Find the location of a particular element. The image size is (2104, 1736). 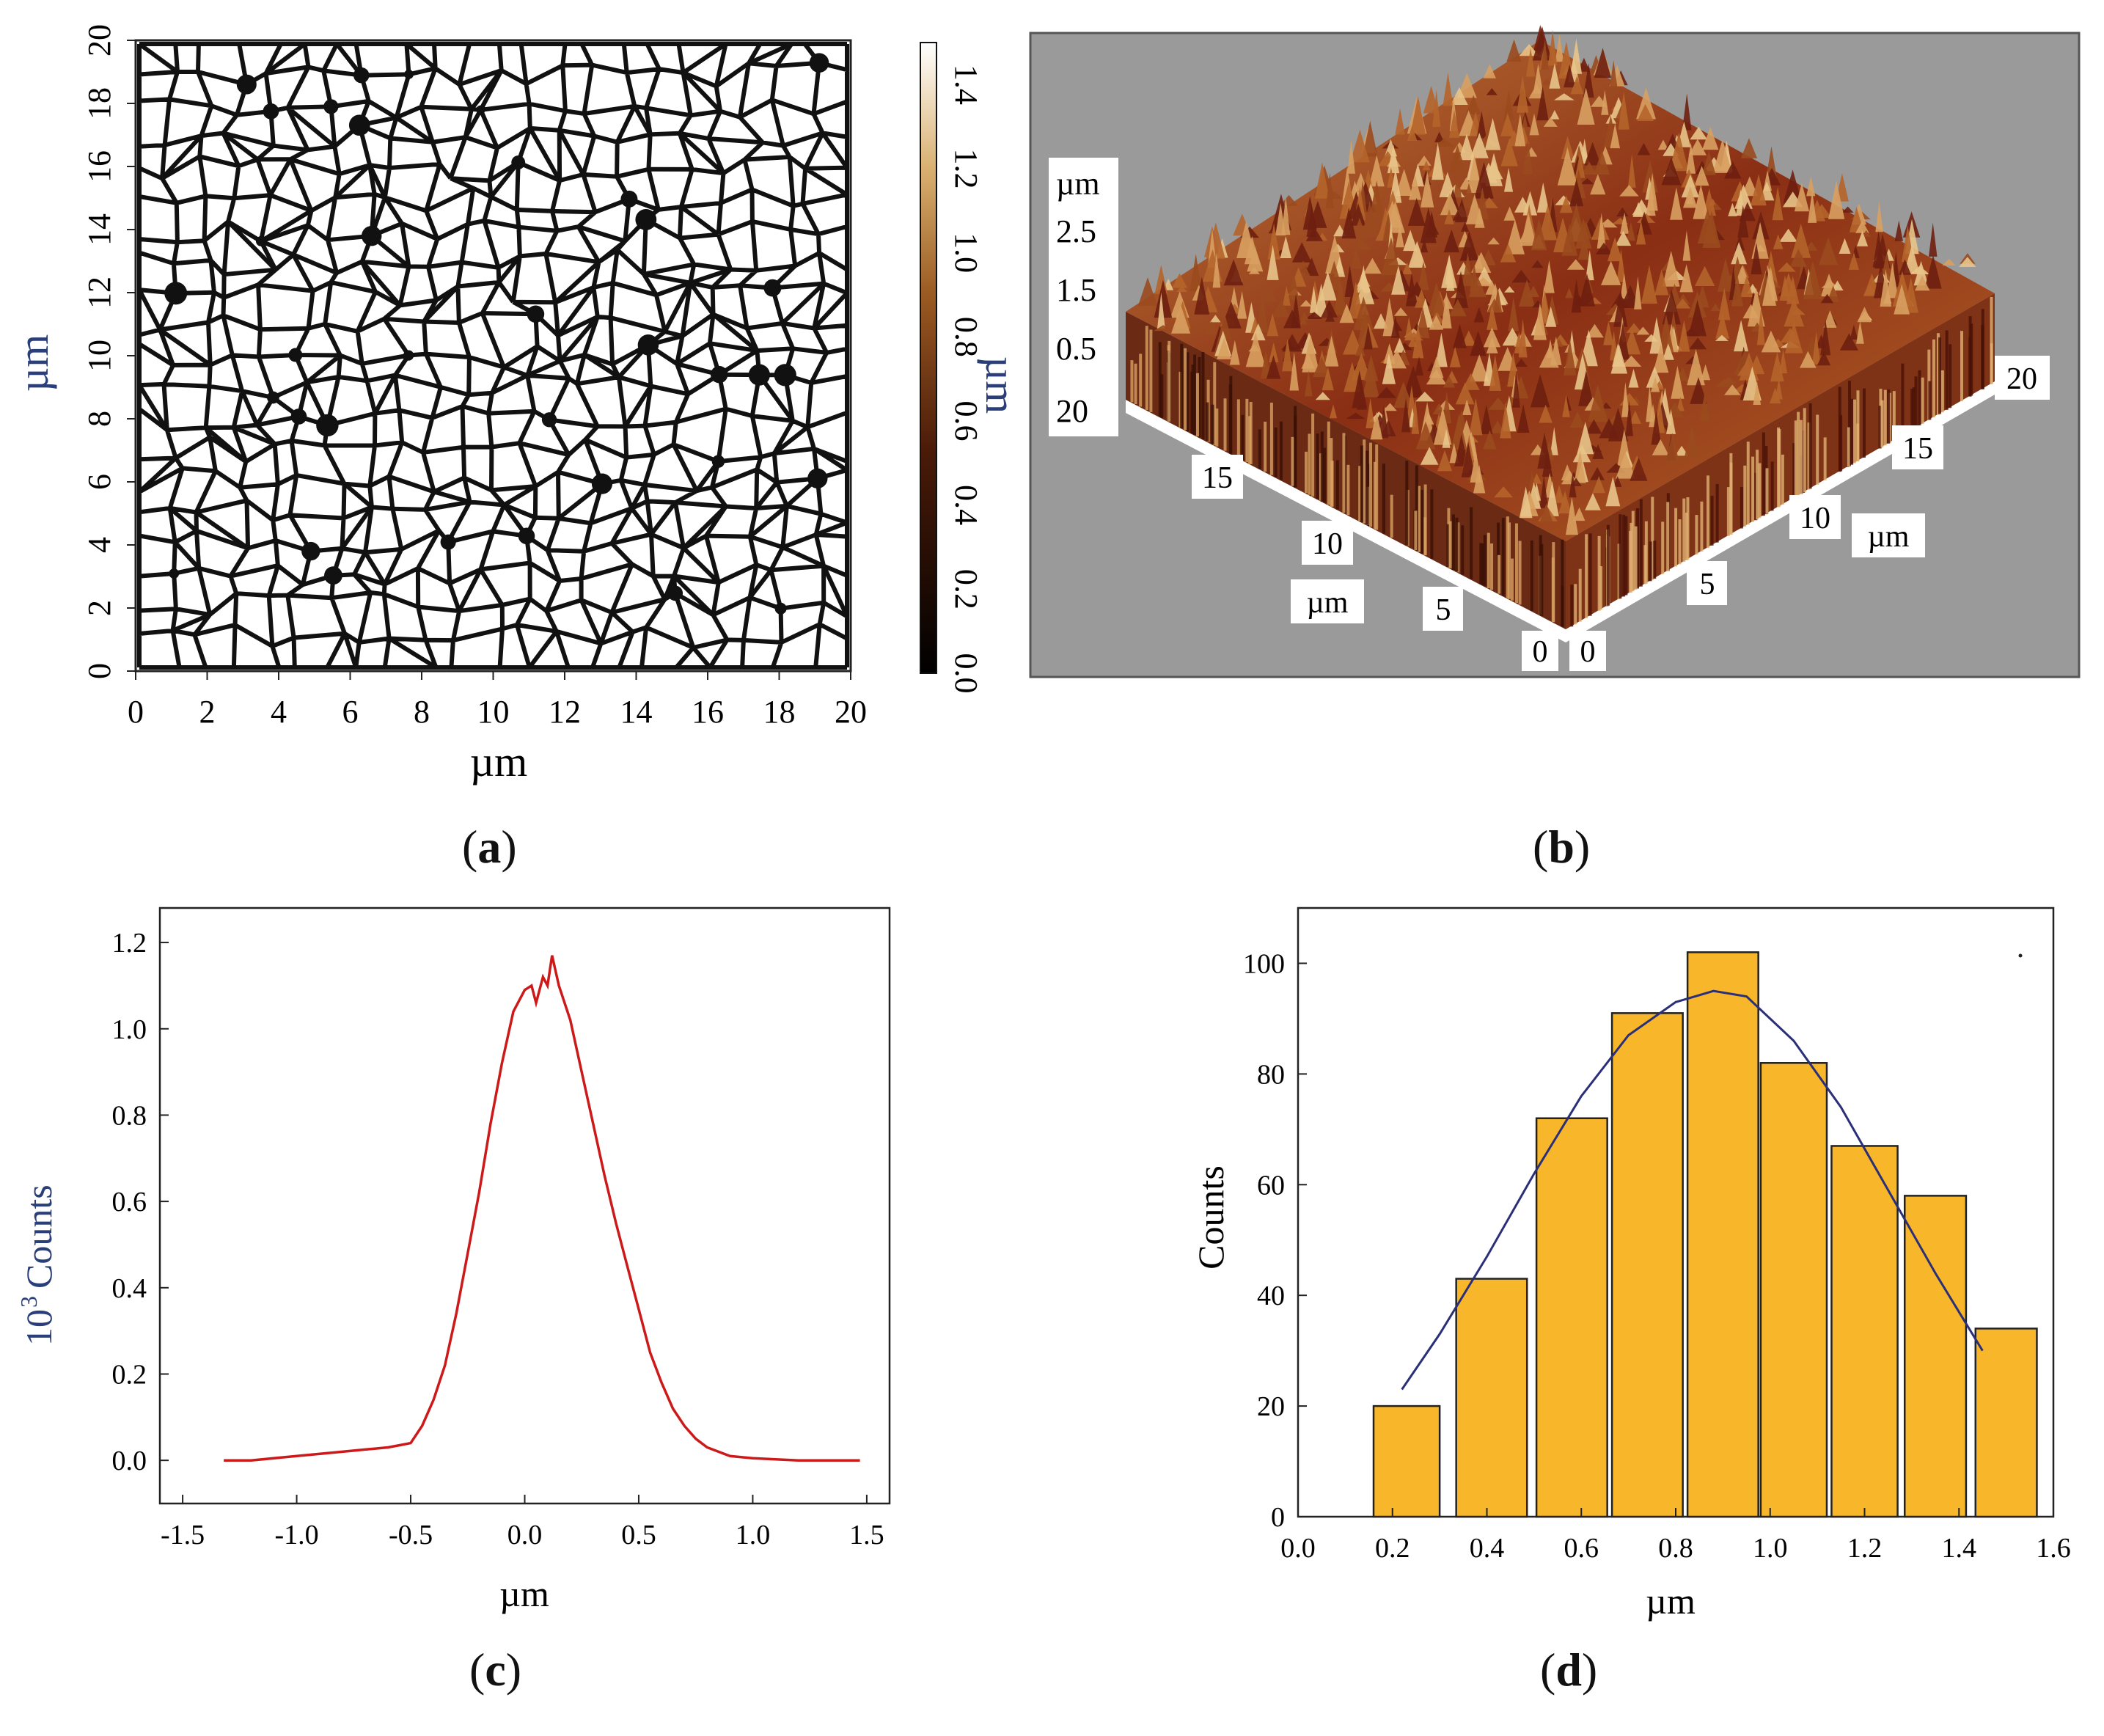

grain-boundaries is located at coordinates (493, 356).